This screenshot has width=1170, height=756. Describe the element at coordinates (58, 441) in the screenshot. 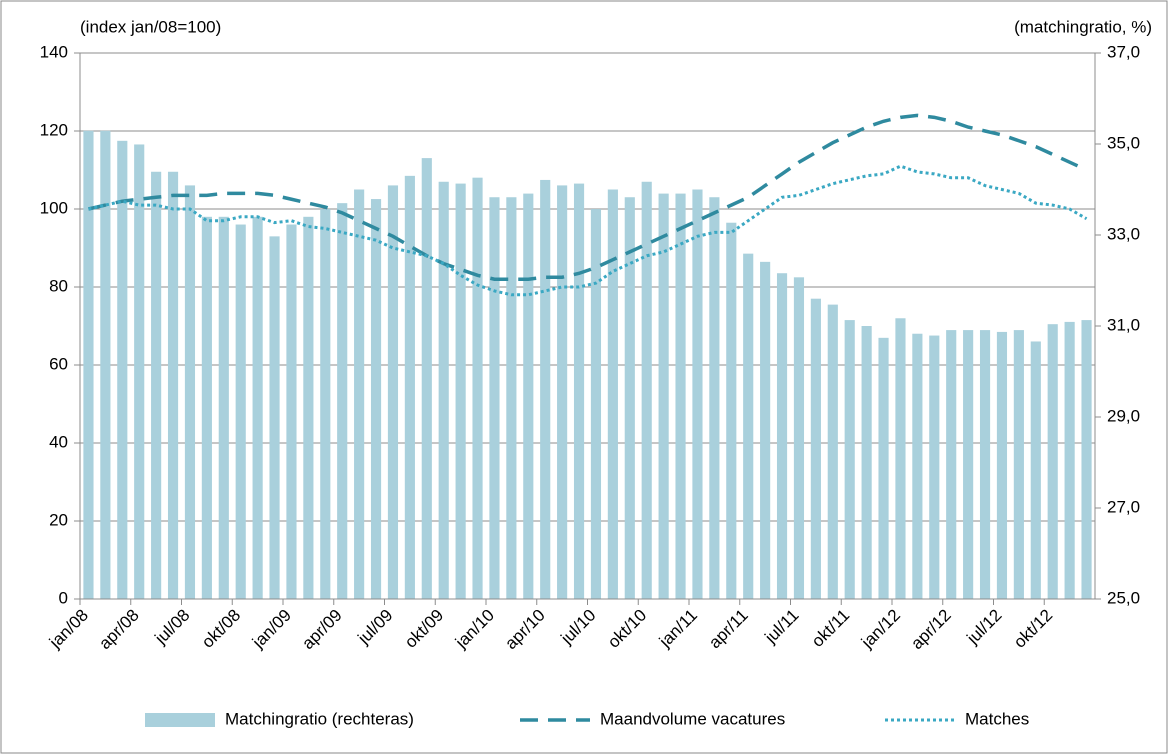

I see `y-tick-label: 40` at that location.